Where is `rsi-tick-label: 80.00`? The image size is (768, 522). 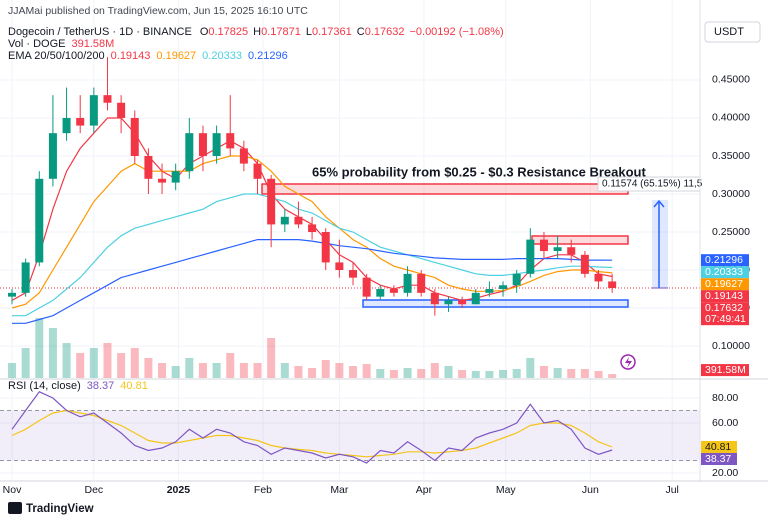
rsi-tick-label: 80.00 is located at coordinates (725, 398).